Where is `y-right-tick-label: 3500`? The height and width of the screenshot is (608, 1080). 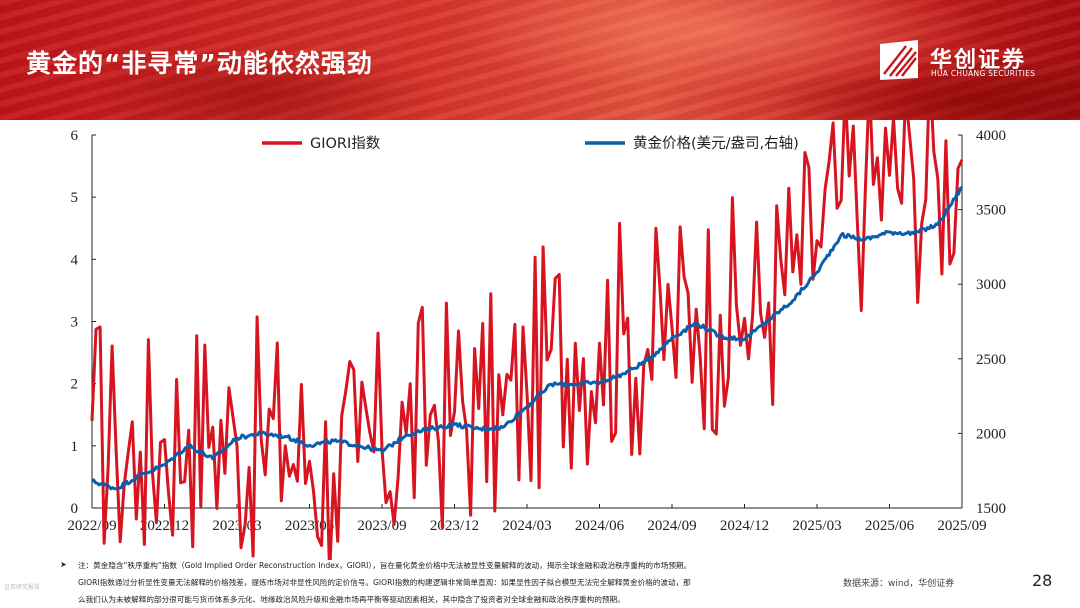 y-right-tick-label: 3500 is located at coordinates (991, 211).